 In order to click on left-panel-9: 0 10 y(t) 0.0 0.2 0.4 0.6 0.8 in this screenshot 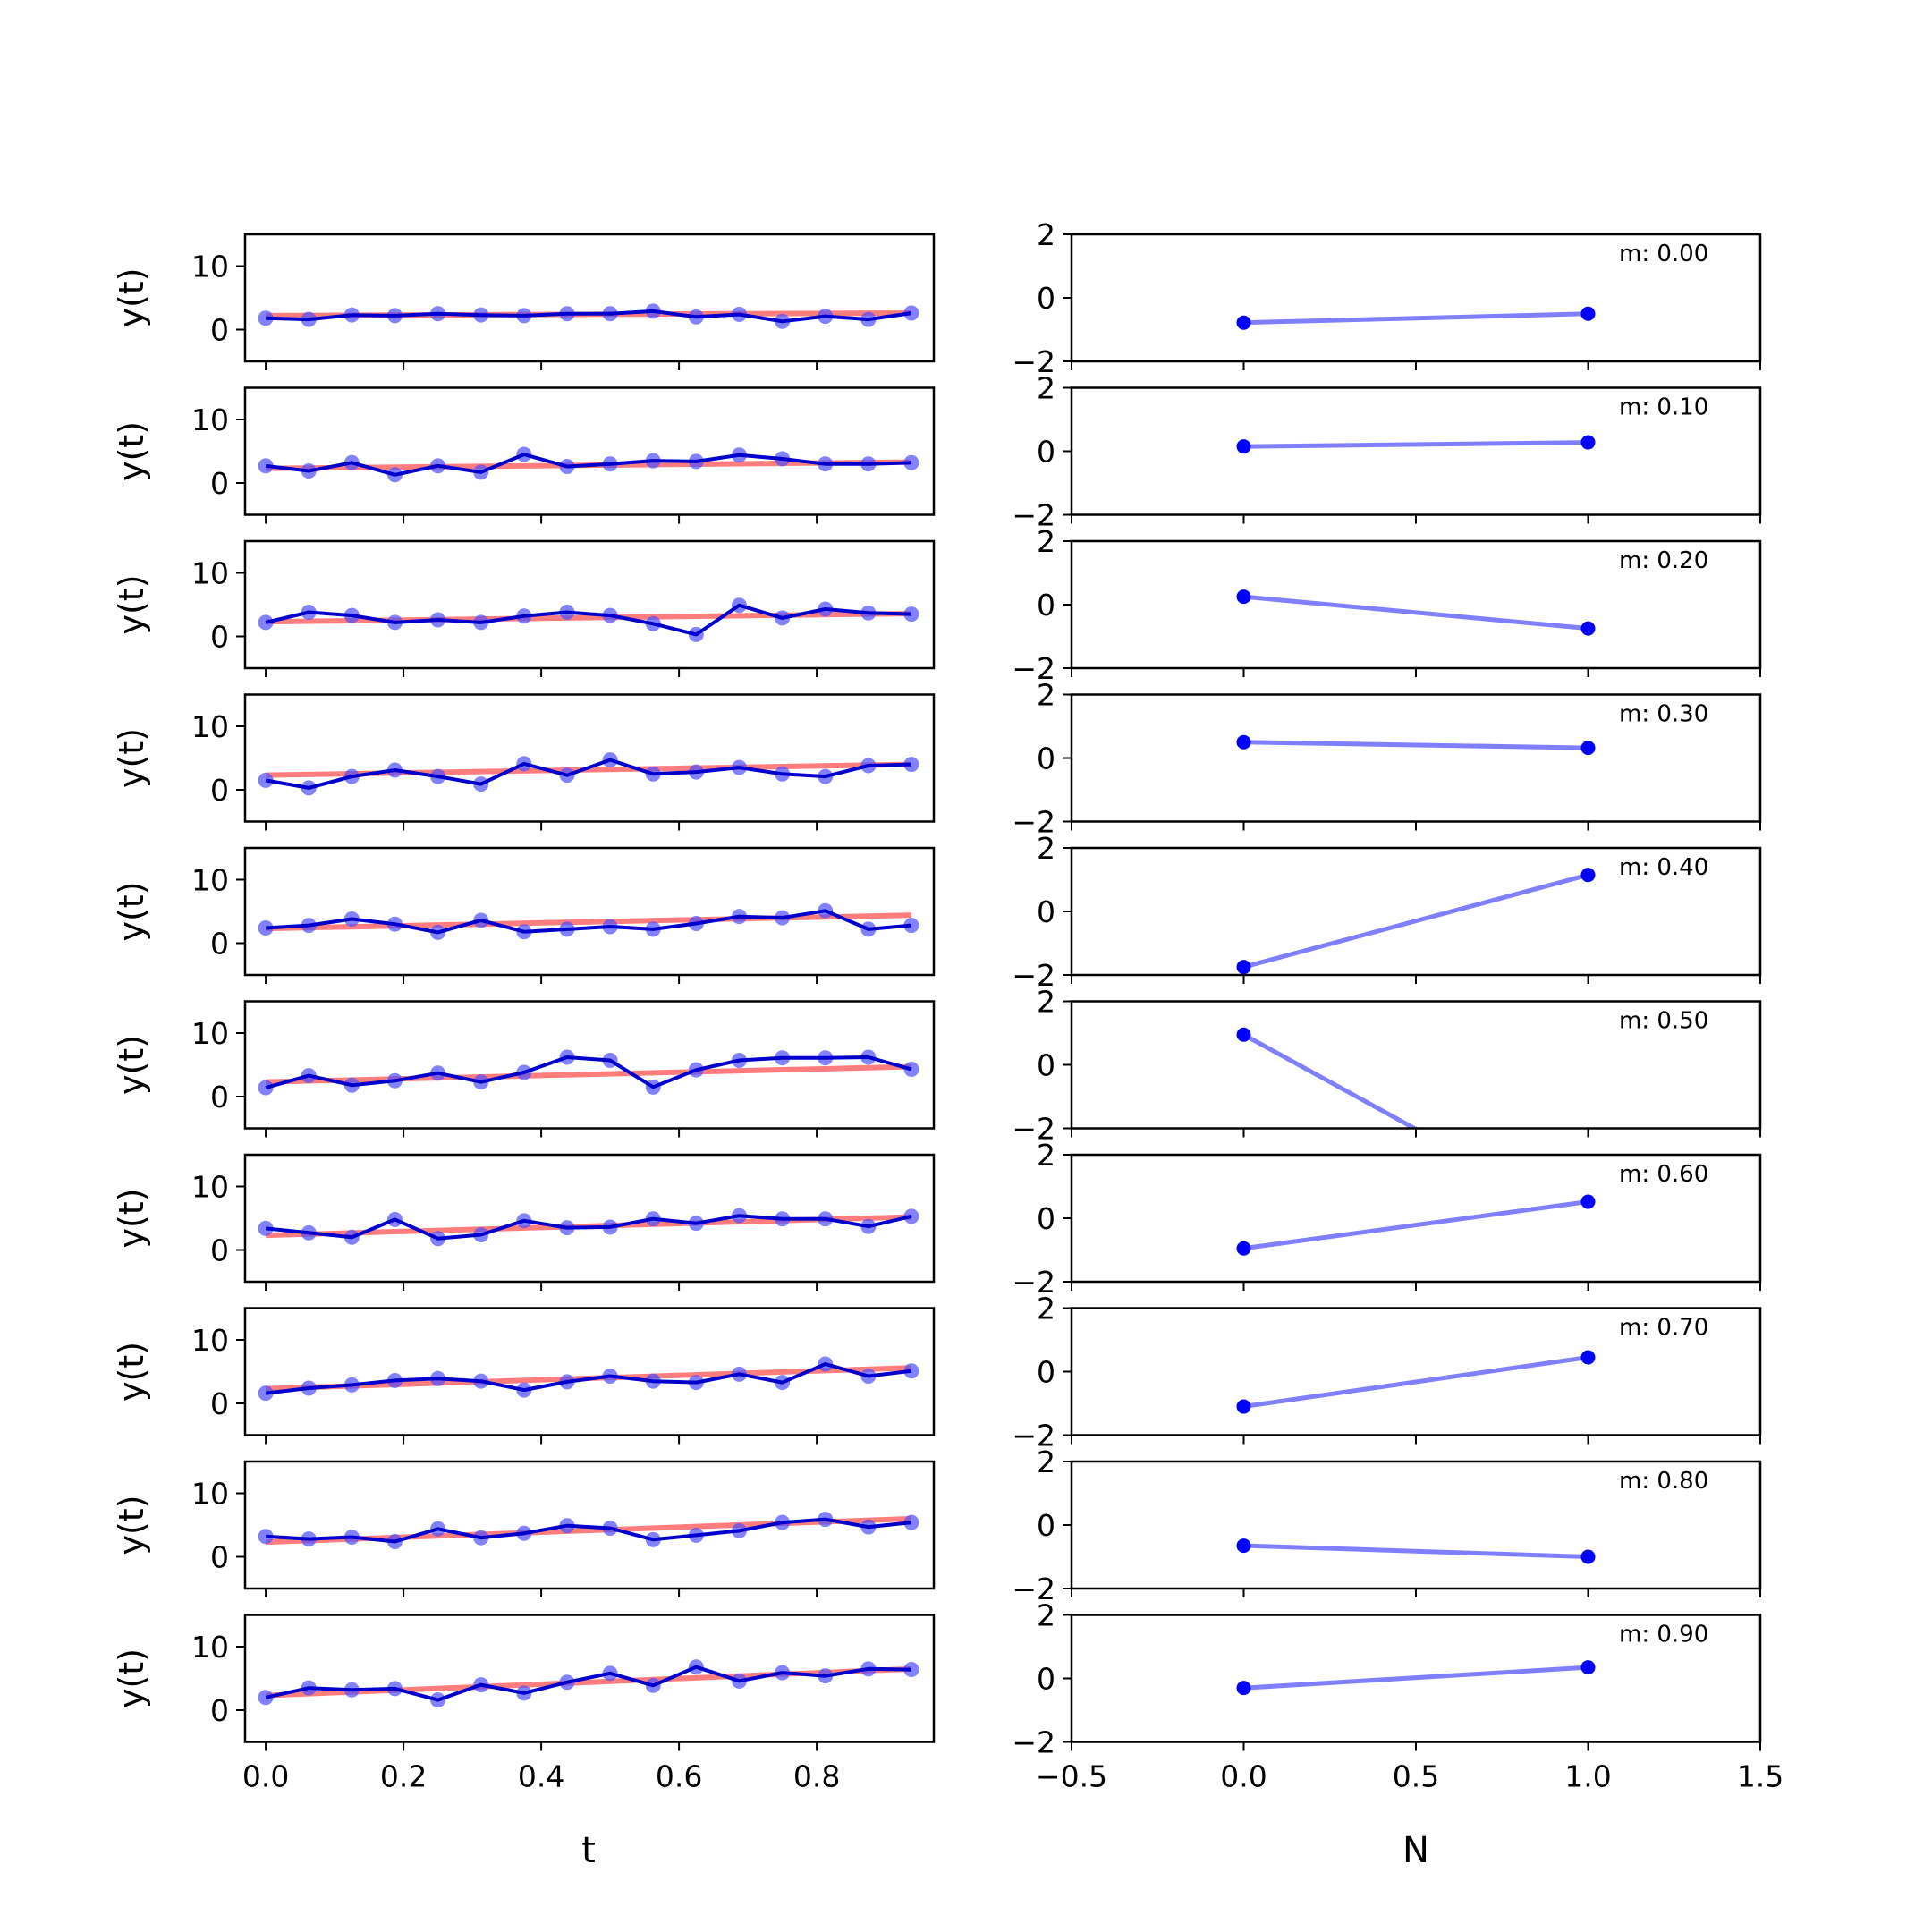, I will do `click(524, 1704)`.